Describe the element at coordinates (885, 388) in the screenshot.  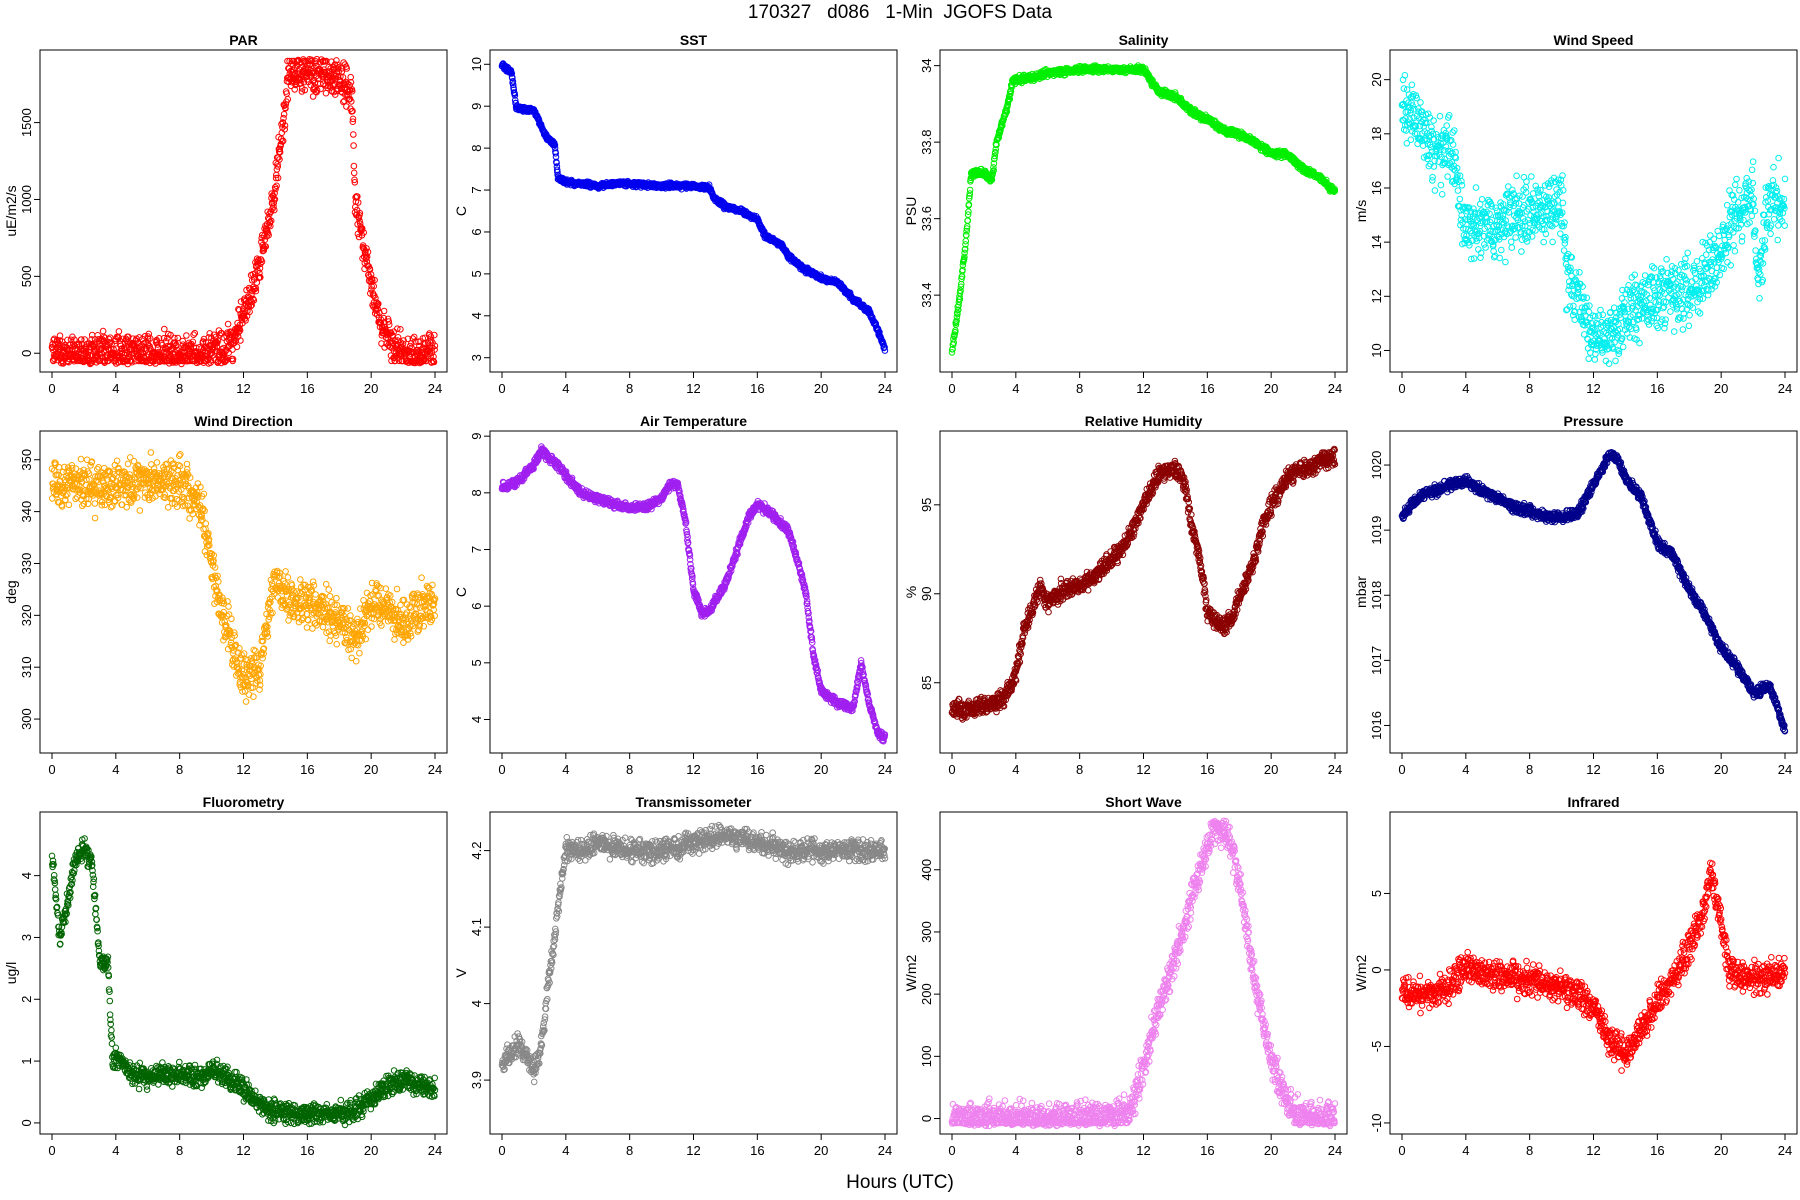
I see `x-tick-label: 24` at that location.